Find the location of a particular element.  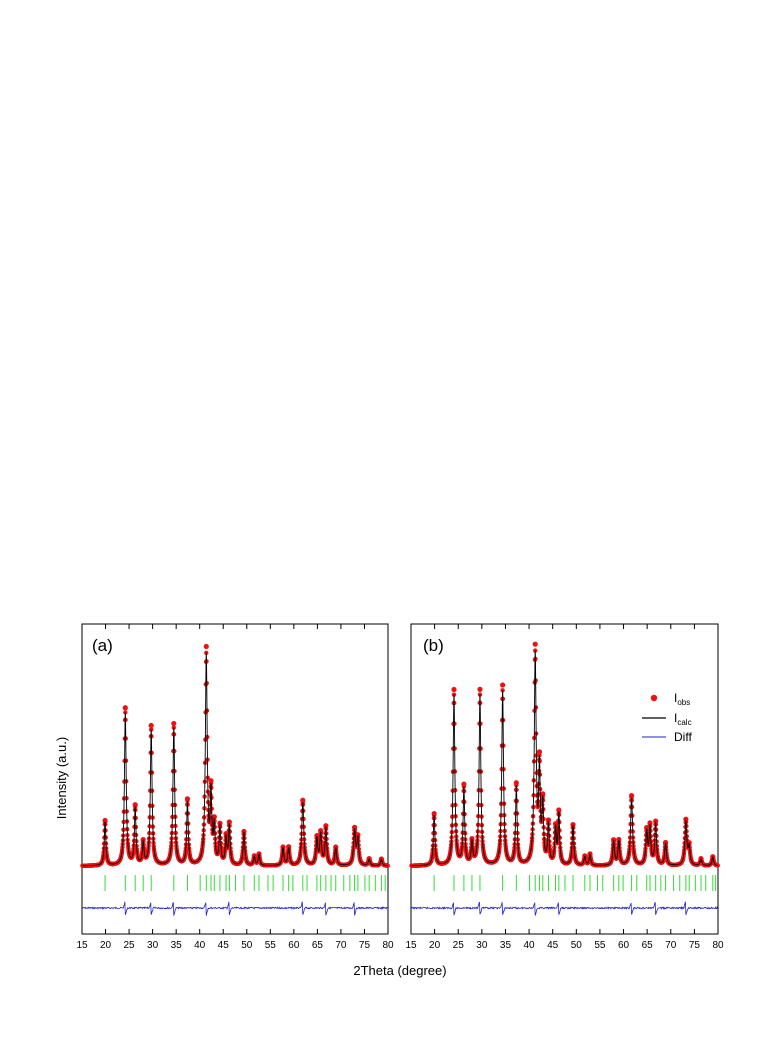

panel-b-difference-curve is located at coordinates (564, 909).